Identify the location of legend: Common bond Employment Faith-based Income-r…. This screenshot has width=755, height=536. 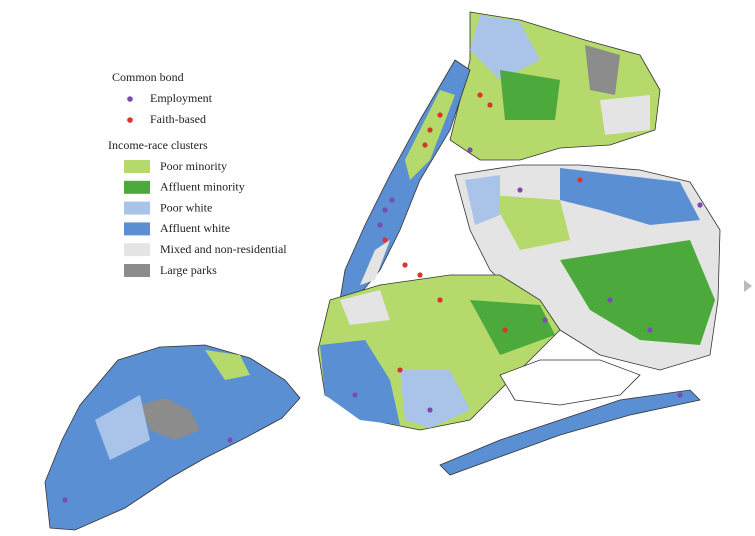
(197, 173).